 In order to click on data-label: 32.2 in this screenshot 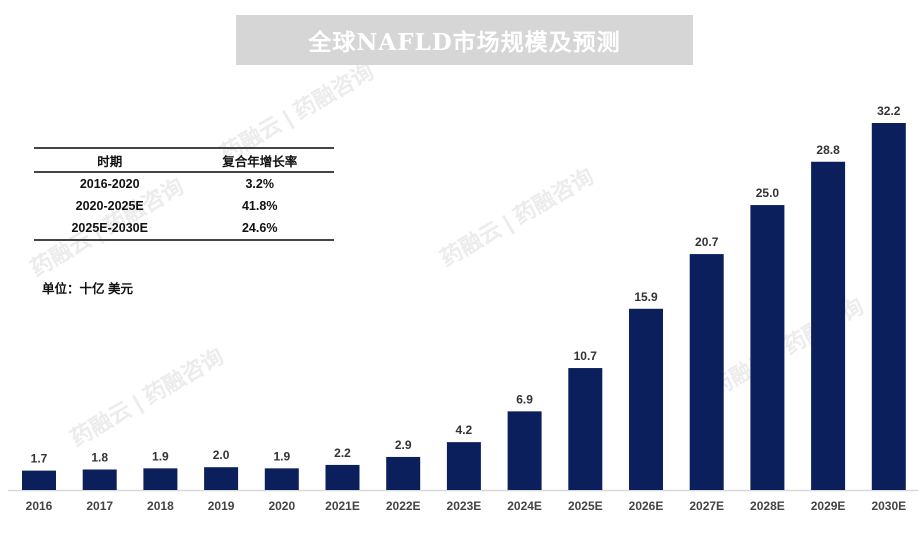, I will do `click(889, 111)`.